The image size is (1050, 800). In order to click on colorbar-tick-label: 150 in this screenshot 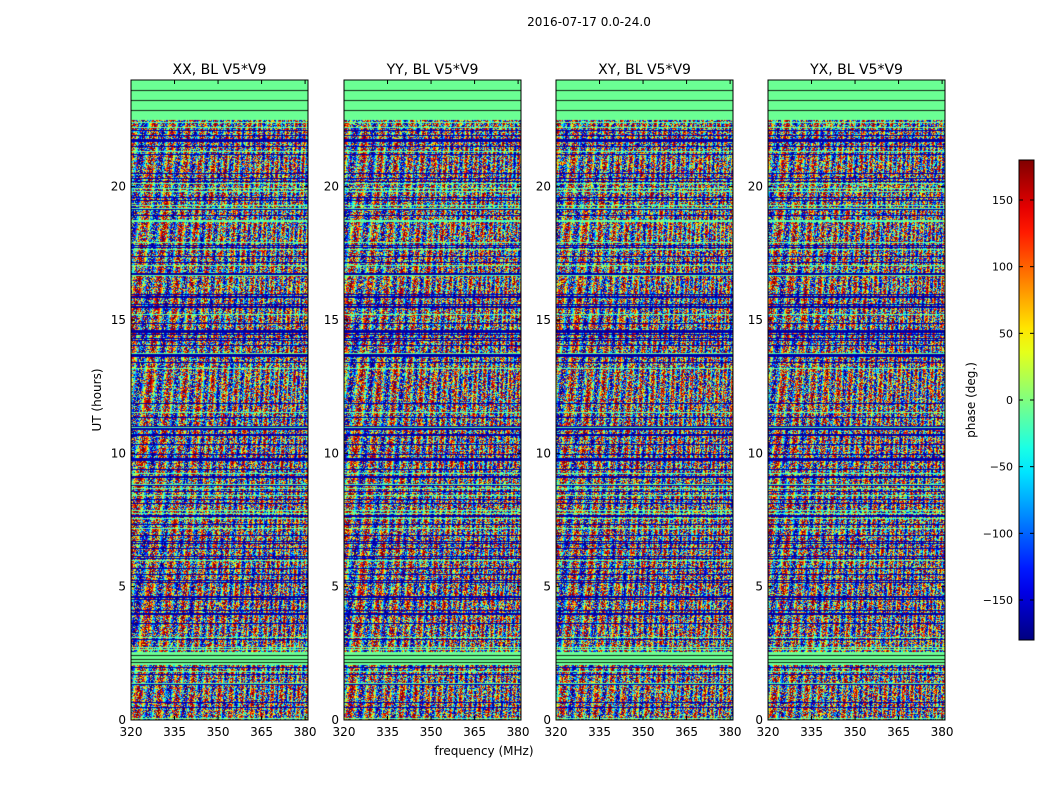, I will do `click(1002, 200)`.